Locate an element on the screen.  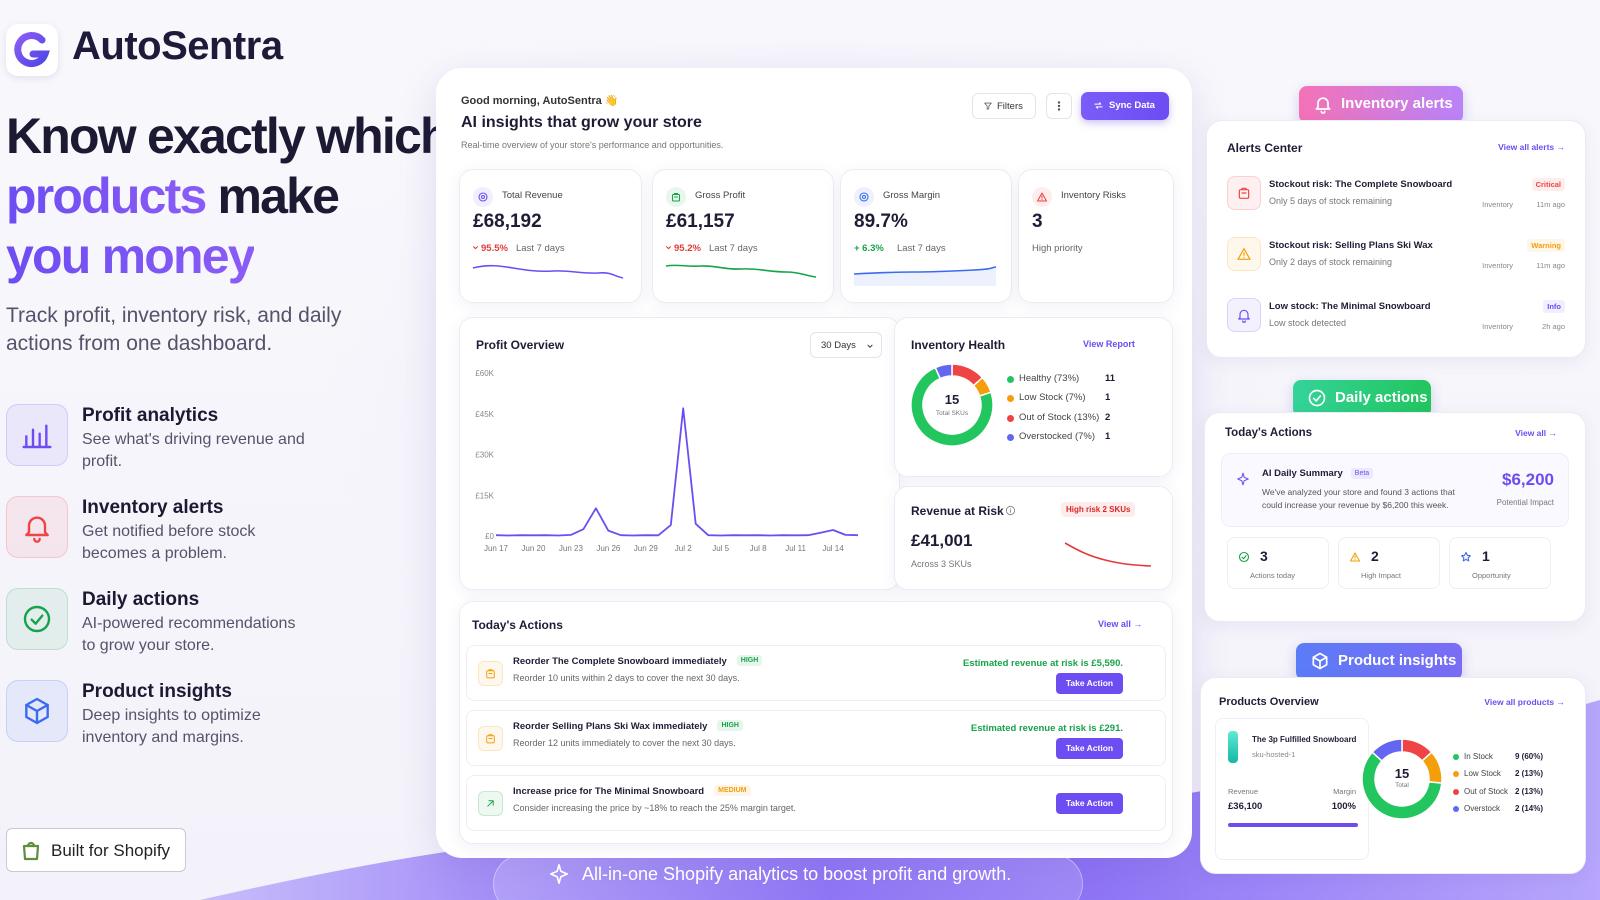
shopify-badge-label: Built for Shopify is located at coordinates (111, 850).